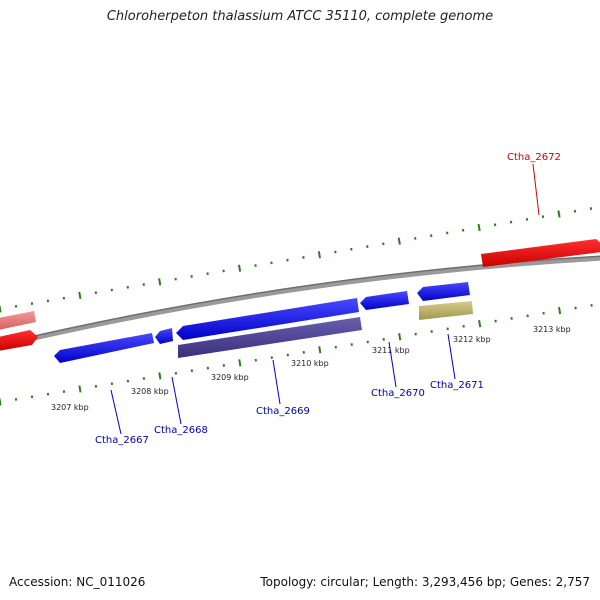 This screenshot has height=600, width=600. Describe the element at coordinates (77, 582) in the screenshot. I see `accession-text: Accession: NC_011026` at that location.